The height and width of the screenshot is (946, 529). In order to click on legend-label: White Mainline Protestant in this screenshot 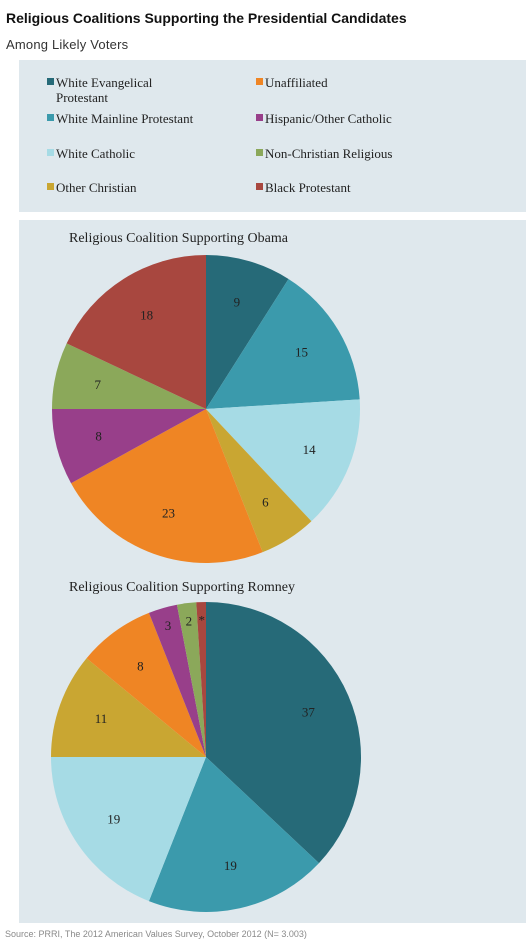, I will do `click(125, 118)`.